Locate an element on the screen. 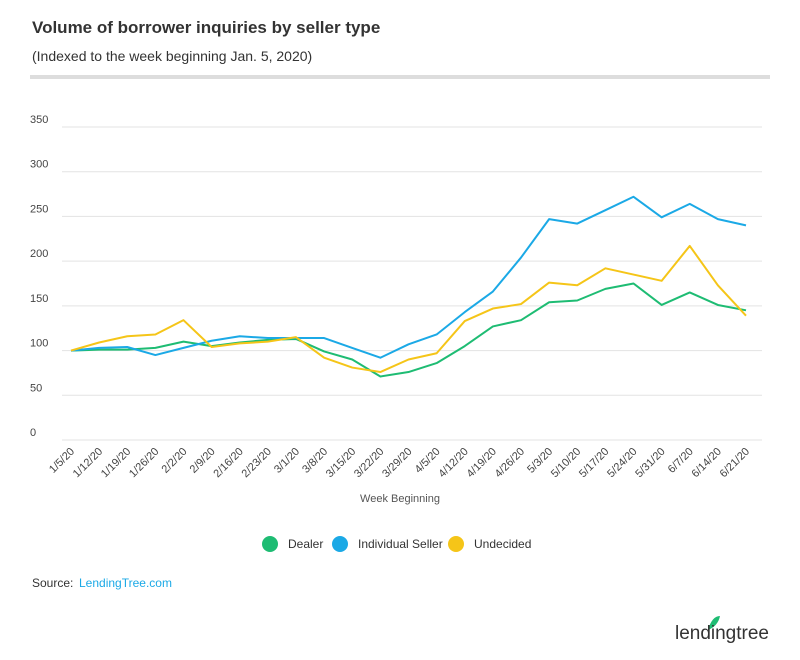  x-tick-label: 1/26/20 is located at coordinates (144, 463).